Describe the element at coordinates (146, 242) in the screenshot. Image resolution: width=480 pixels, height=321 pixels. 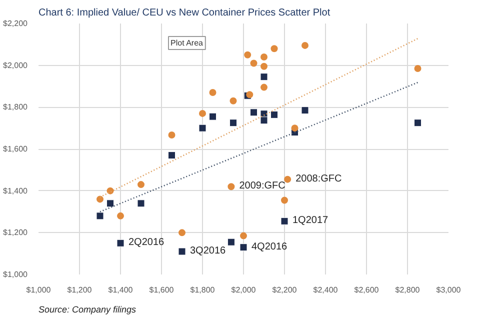
I see `annotation: 2Q2016` at that location.